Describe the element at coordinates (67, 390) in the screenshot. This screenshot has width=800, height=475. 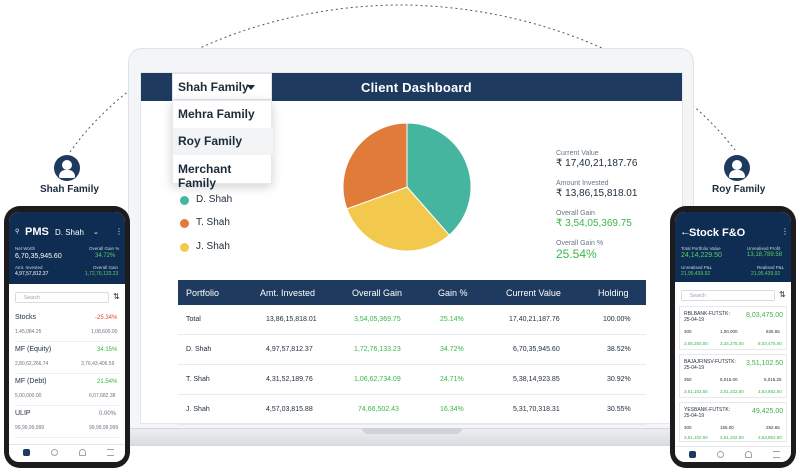
I see `list-item: MF (Debt) 21.54% 5,00,000.00 6,07,682.38` at that location.